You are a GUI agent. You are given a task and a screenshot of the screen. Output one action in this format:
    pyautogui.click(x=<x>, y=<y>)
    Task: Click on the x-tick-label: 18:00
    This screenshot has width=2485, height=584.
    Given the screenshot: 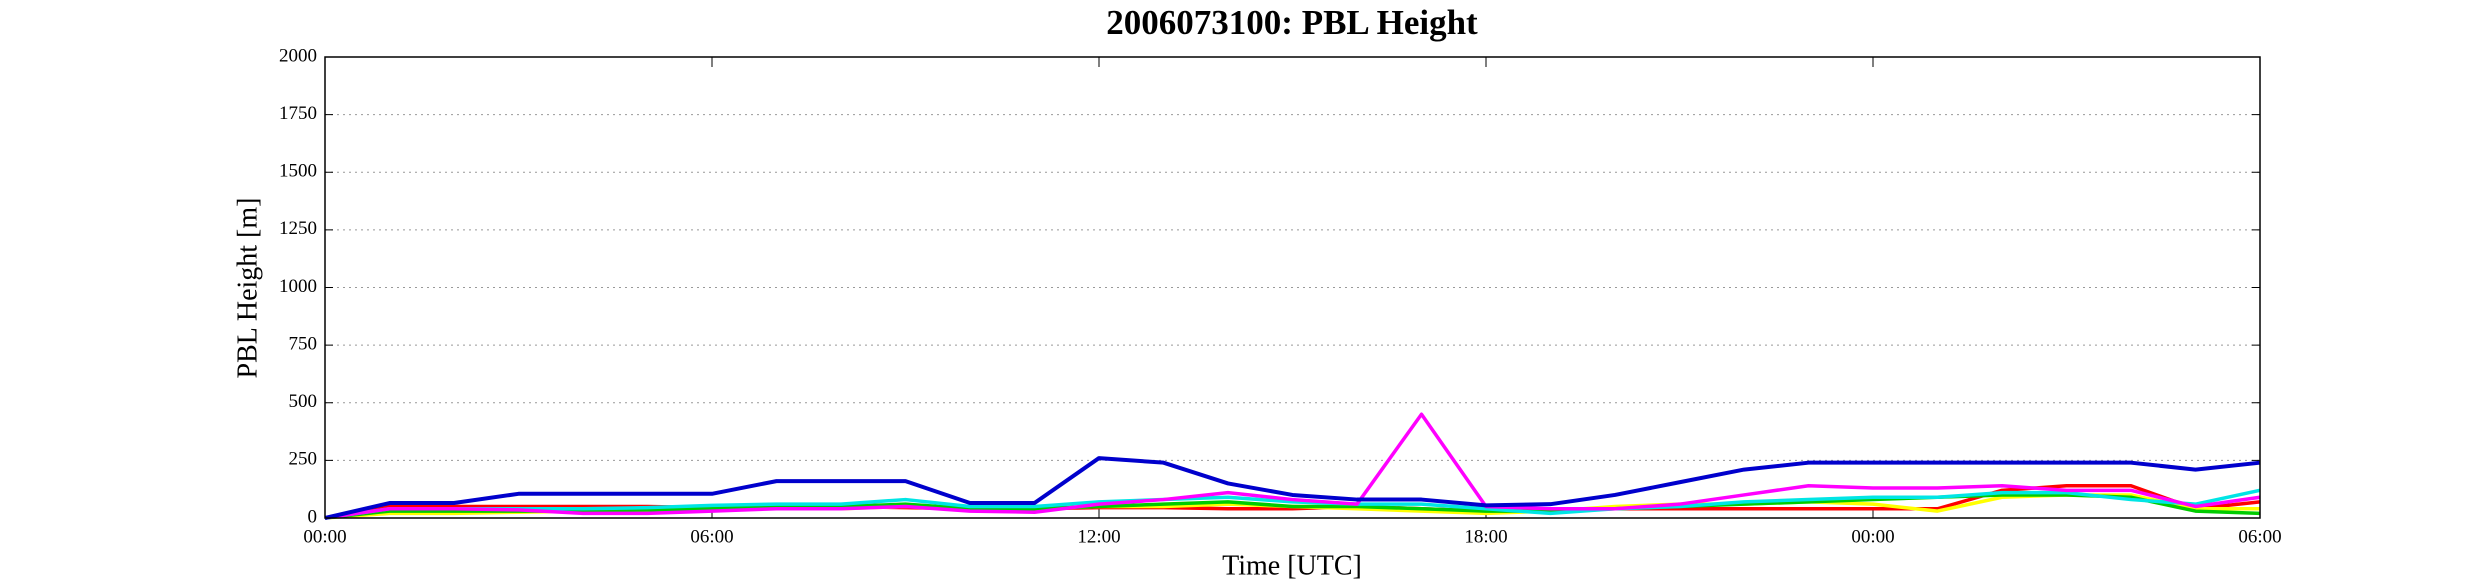 What is the action you would take?
    pyautogui.click(x=1485, y=536)
    